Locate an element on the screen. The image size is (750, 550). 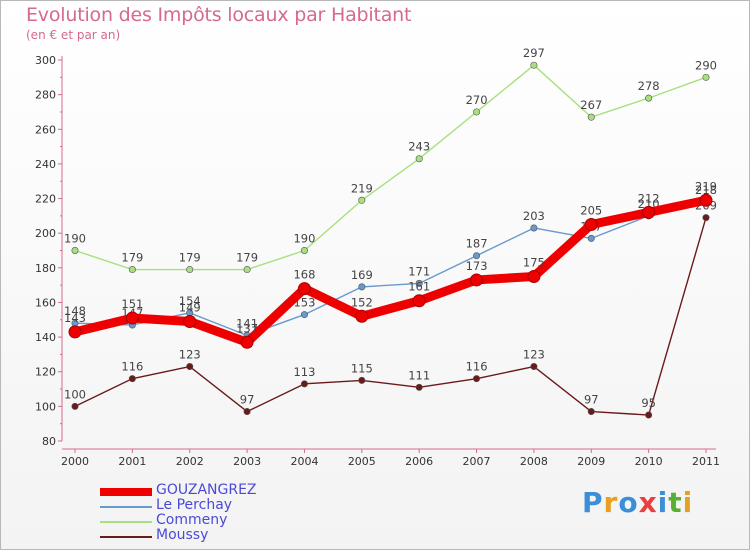
legend-item-gouzangrez: GOUZANGREZ is located at coordinates (230, 490).